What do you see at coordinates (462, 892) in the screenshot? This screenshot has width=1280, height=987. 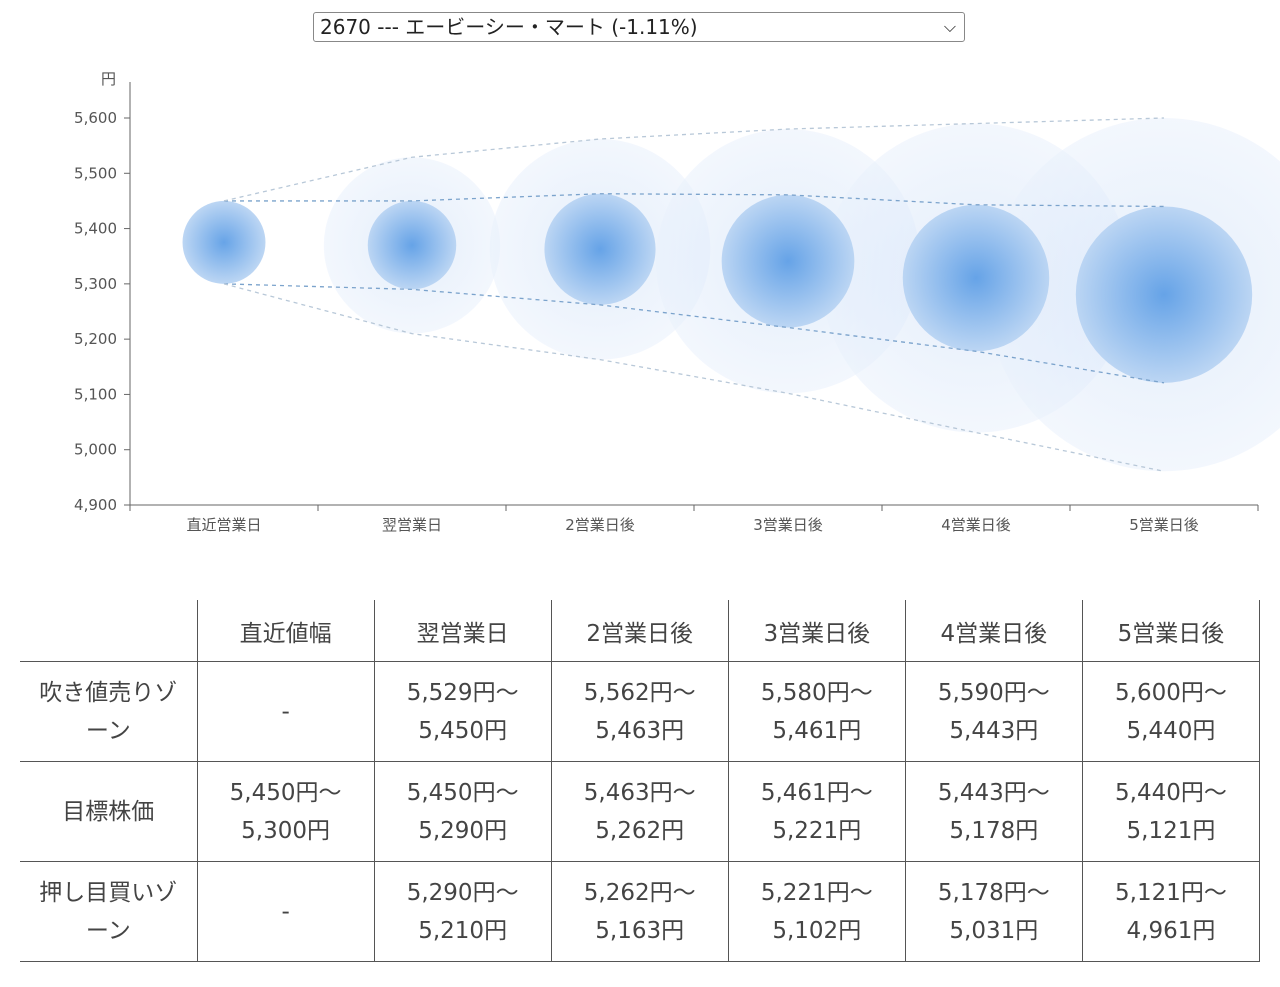 I see `price-value: 5,290円〜` at bounding box center [462, 892].